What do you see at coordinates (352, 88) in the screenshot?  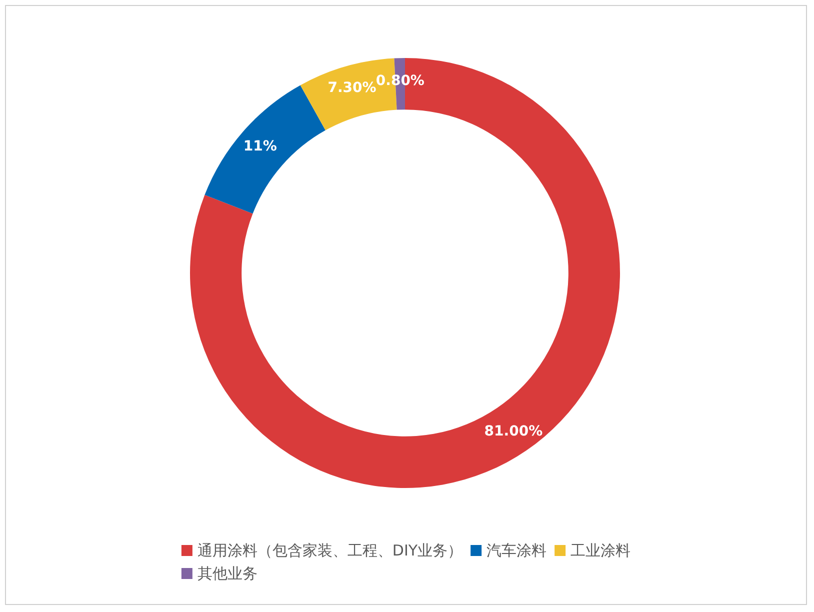 I see `data-label: 7.30%` at bounding box center [352, 88].